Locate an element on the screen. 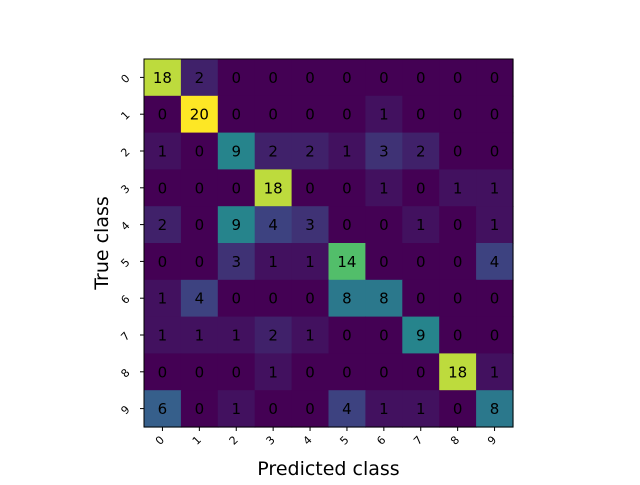 This screenshot has width=640, height=485. cell-value-label: 8 is located at coordinates (347, 299).